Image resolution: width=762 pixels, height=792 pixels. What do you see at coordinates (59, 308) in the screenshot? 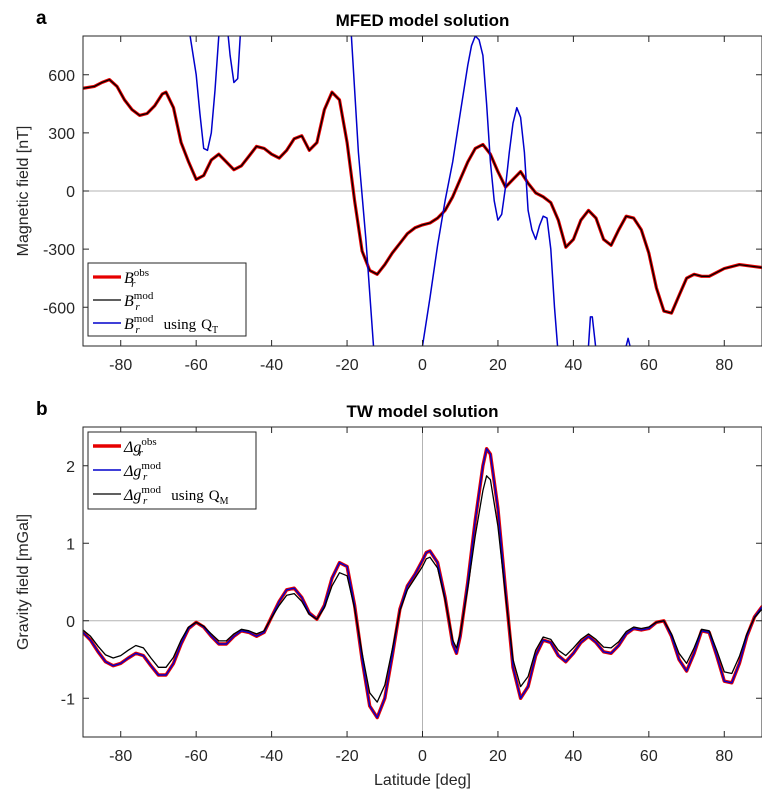
I see `y-tick-label: -600` at bounding box center [59, 308].